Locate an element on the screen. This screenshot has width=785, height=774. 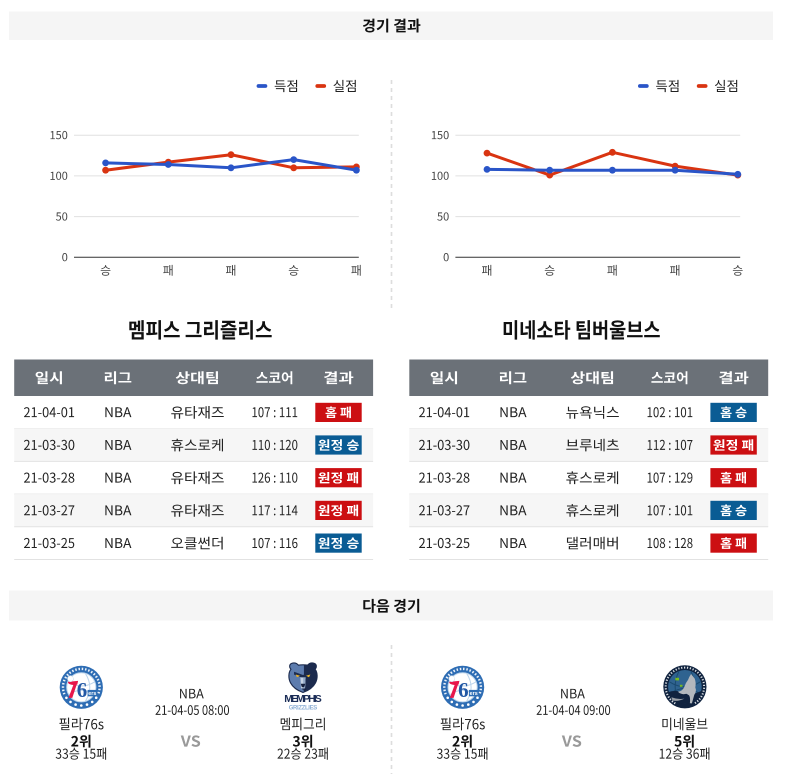
svg-text: GRIZZLIES is located at coordinates (303, 708).